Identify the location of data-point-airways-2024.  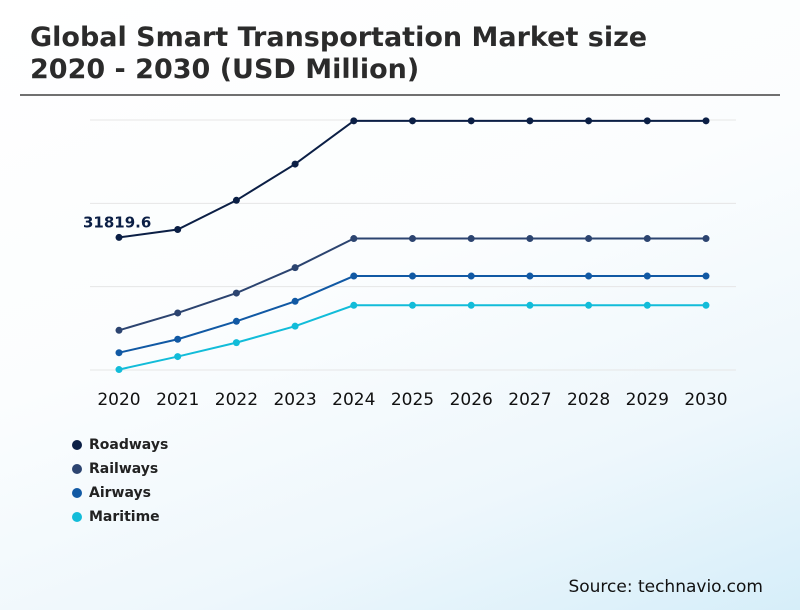
(354, 276).